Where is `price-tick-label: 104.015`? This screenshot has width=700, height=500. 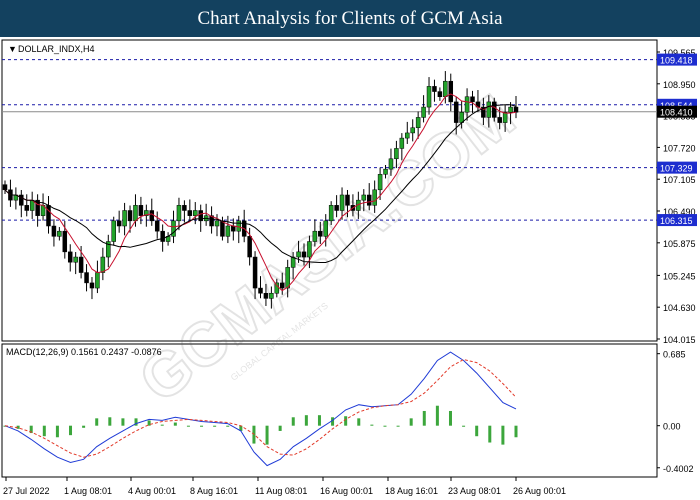
price-tick-label: 104.015 is located at coordinates (679, 340).